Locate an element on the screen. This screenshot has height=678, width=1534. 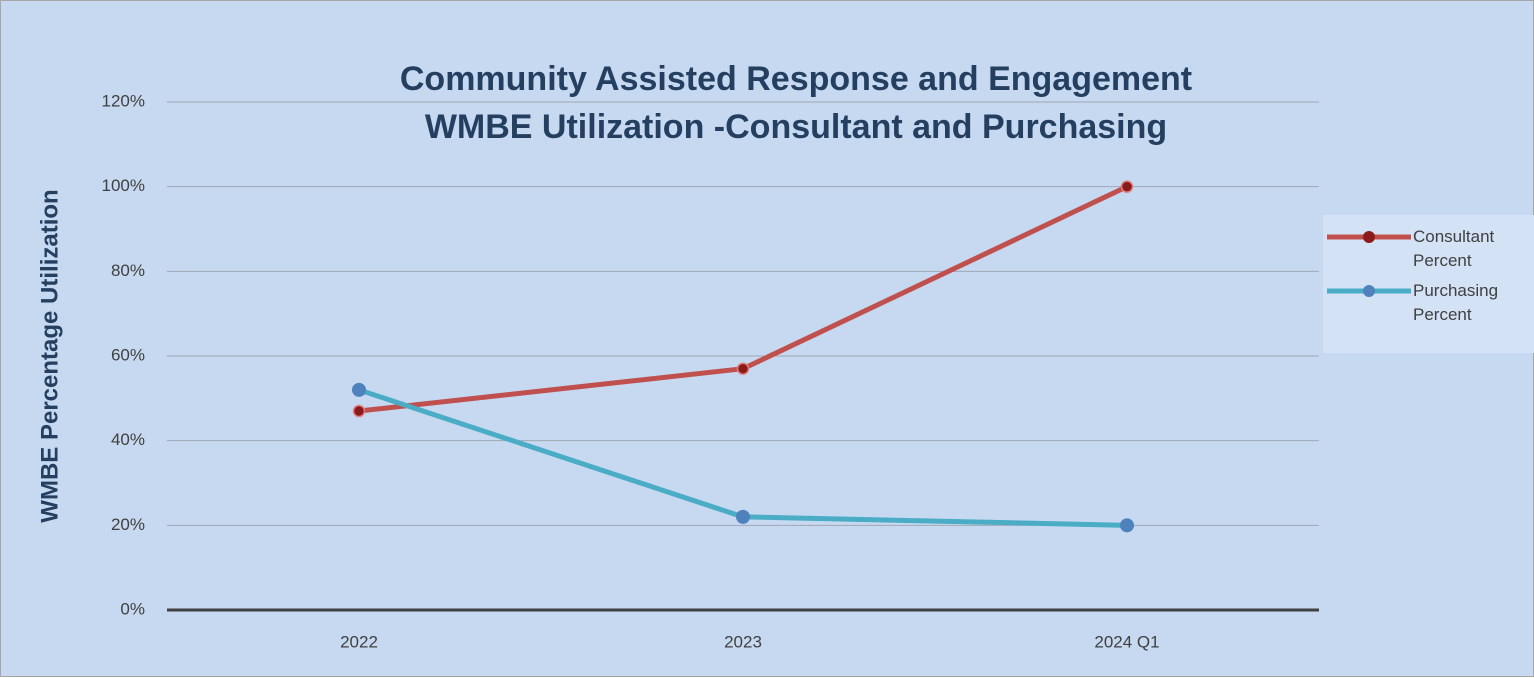
legend-item: Purchasing Percent is located at coordinates (1428, 303).